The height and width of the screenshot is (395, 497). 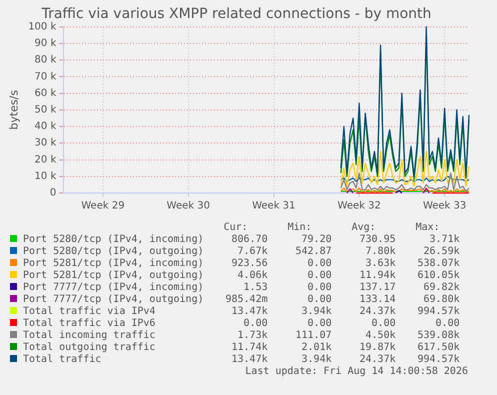 I want to click on text: 7.67k, so click(x=252, y=252).